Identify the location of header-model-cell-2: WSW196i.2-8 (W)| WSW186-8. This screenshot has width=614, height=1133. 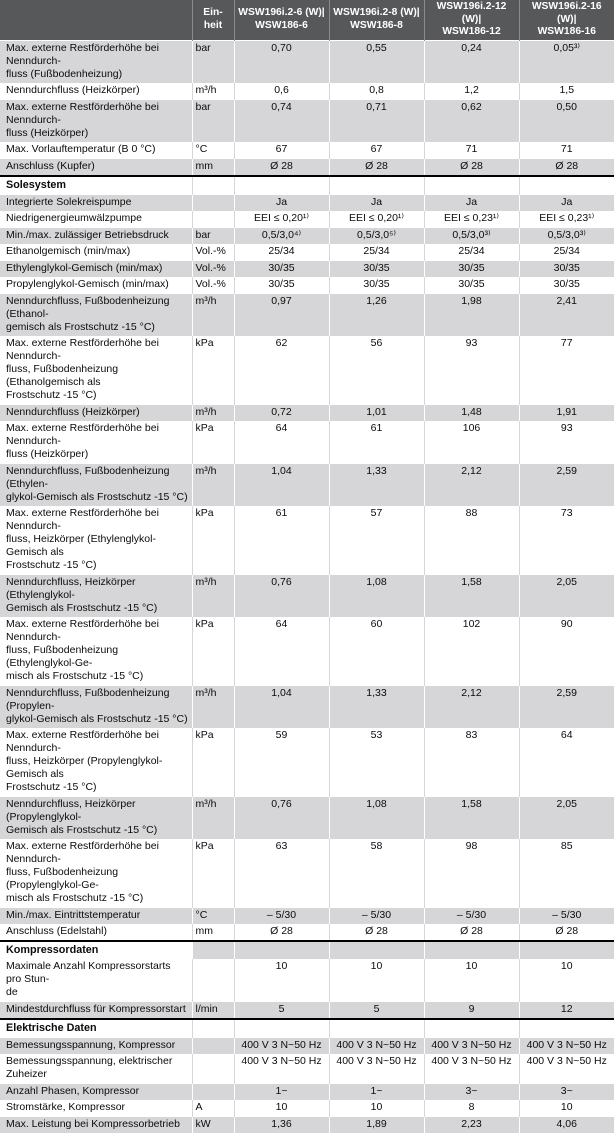
(376, 20).